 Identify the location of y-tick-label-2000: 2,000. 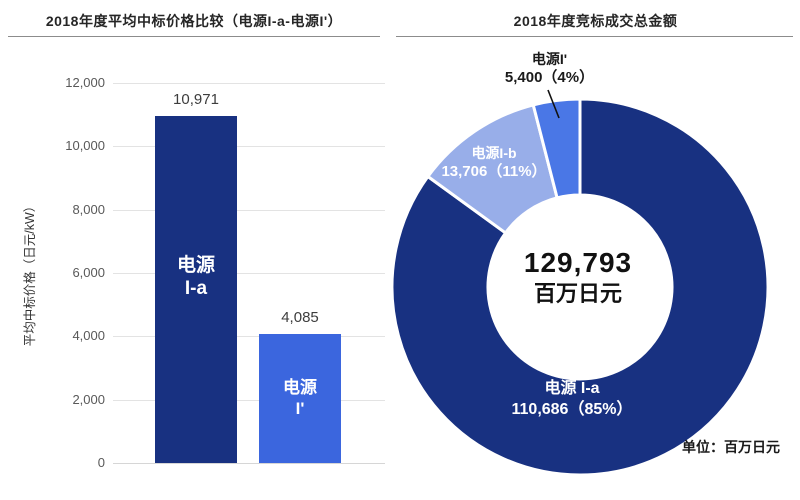
(88, 399).